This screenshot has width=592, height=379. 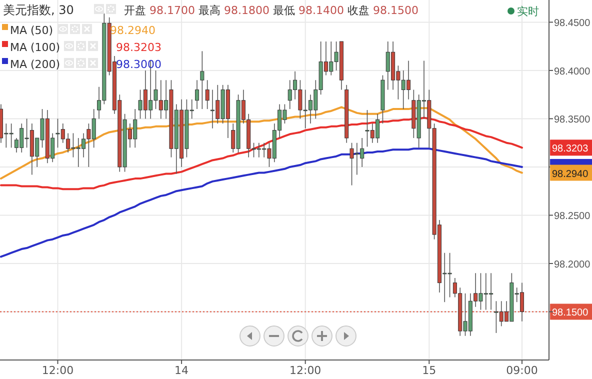 What do you see at coordinates (572, 216) in the screenshot?
I see `y-tick-label: 98.2500` at bounding box center [572, 216].